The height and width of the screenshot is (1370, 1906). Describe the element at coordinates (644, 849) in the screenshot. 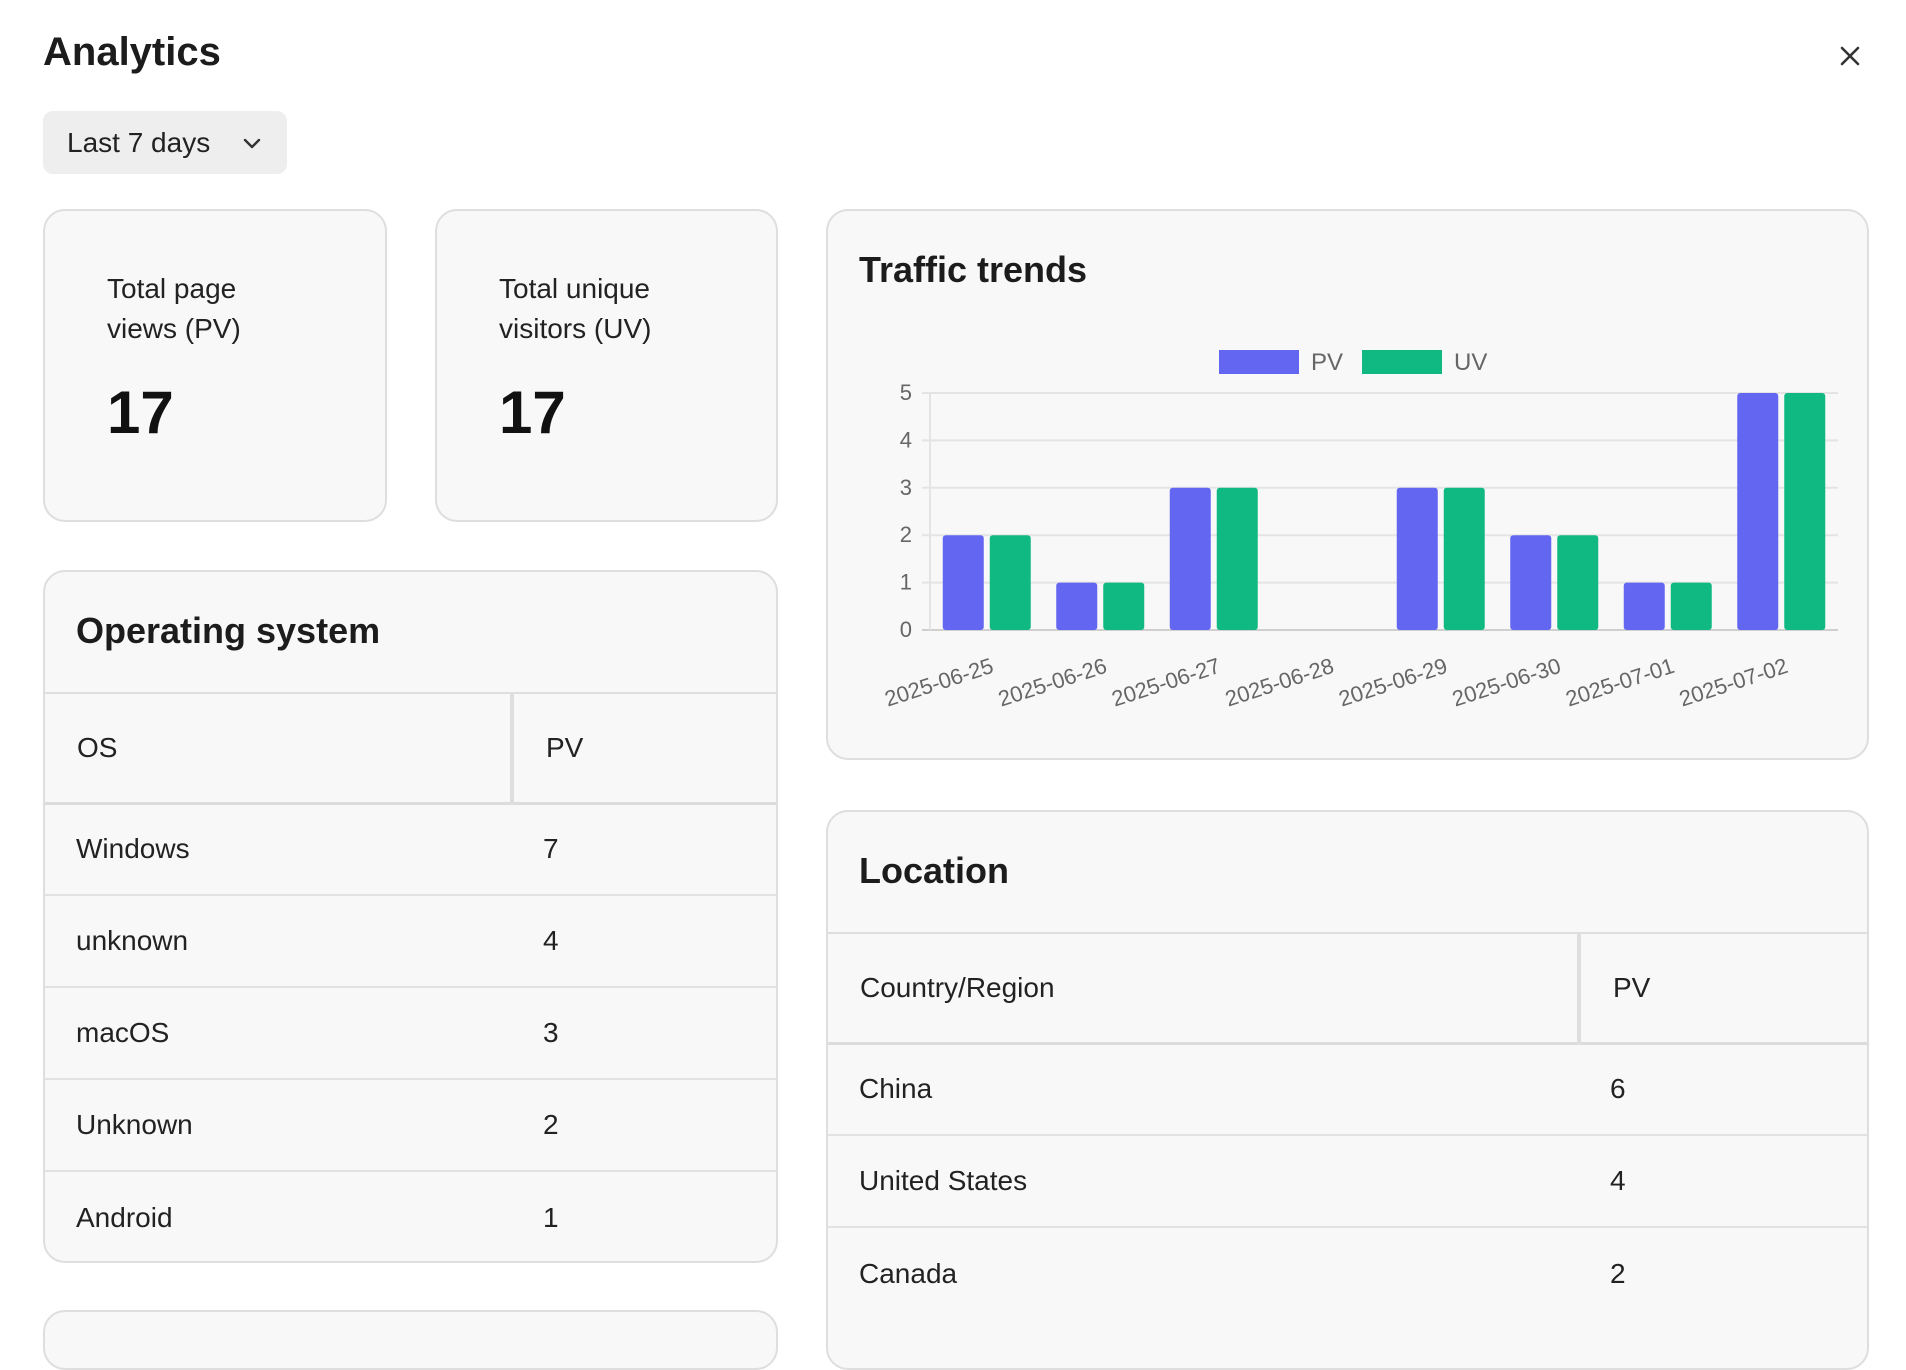

I see `os-pv: 7` at that location.